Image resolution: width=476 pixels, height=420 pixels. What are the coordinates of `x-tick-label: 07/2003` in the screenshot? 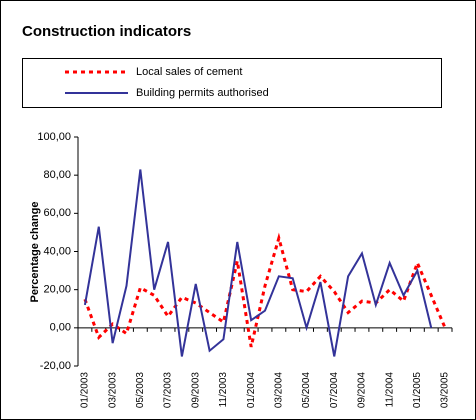 It's located at (168, 390).